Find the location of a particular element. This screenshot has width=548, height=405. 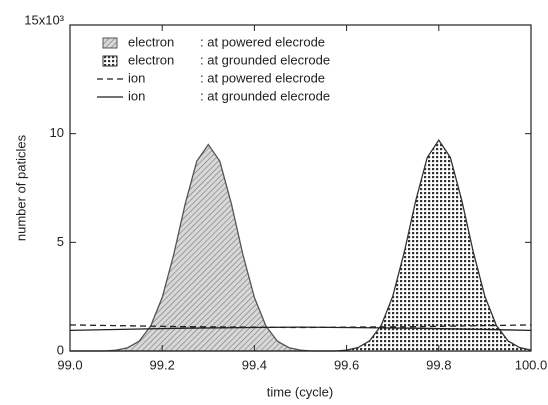

y-tick-label: 5 is located at coordinates (60, 241).